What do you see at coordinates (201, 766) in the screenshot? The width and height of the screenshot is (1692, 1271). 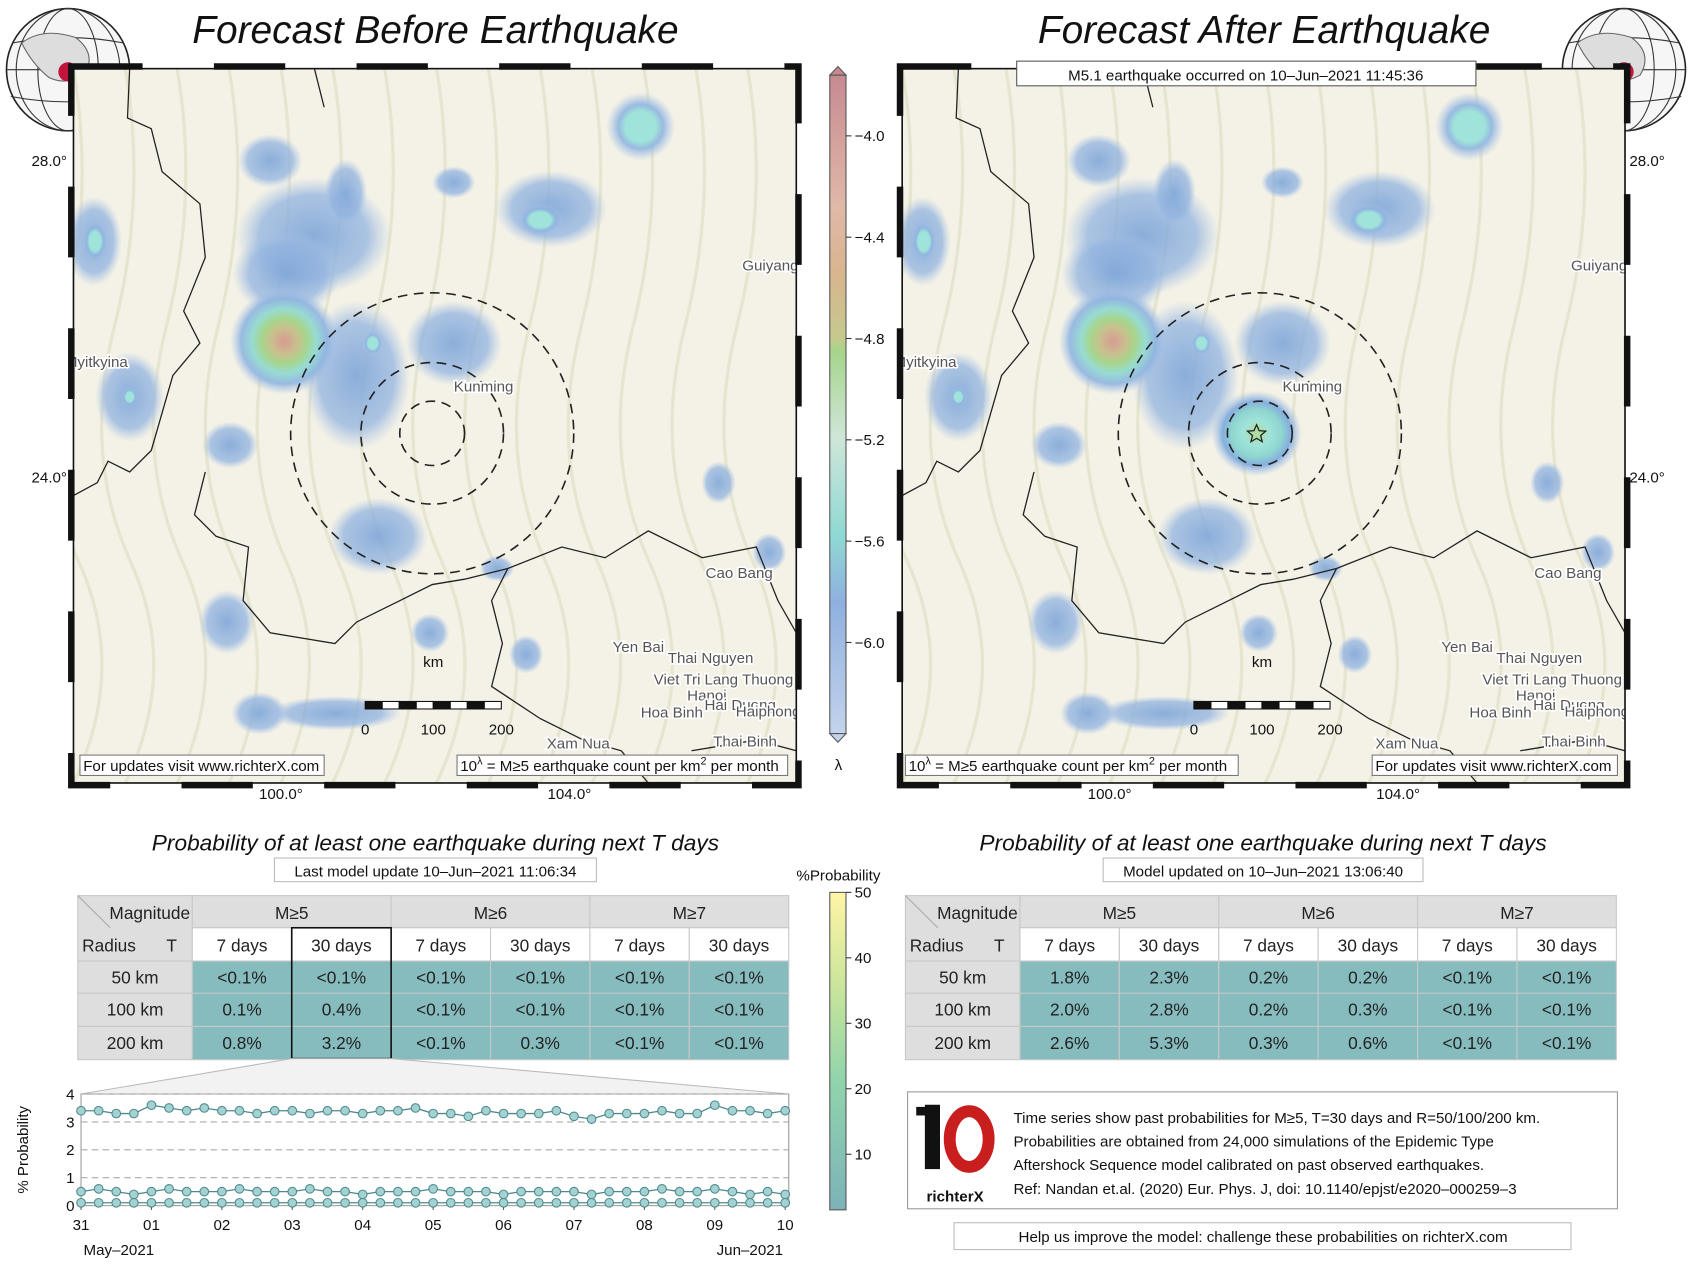 I see `updates-note: For updates visit www.richterX.com` at bounding box center [201, 766].